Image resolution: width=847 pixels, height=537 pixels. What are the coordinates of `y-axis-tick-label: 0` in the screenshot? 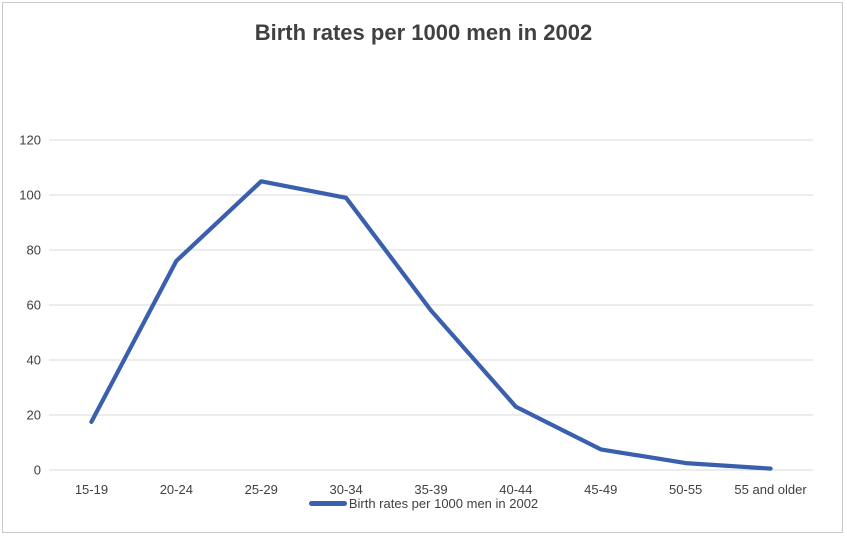 It's located at (37, 470).